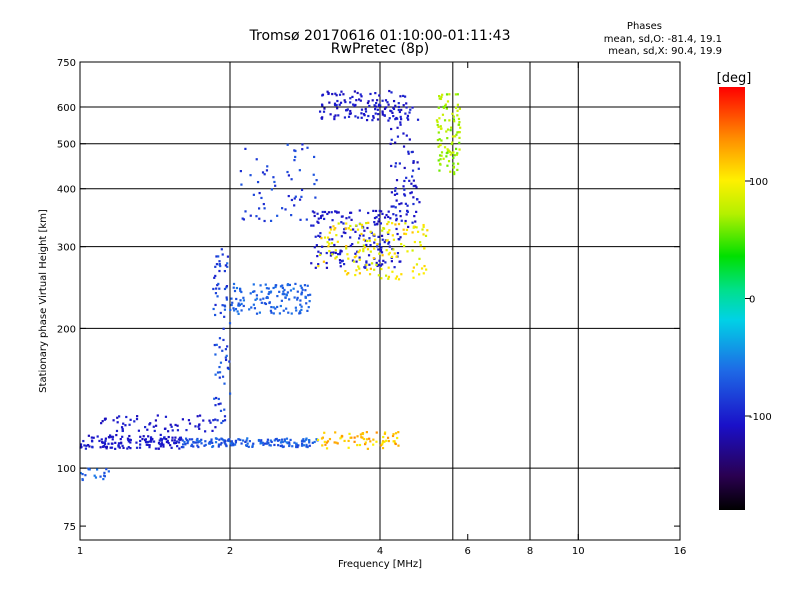 The width and height of the screenshot is (800, 600). What do you see at coordinates (66, 248) in the screenshot?
I see `y-tick-label: 300` at bounding box center [66, 248].